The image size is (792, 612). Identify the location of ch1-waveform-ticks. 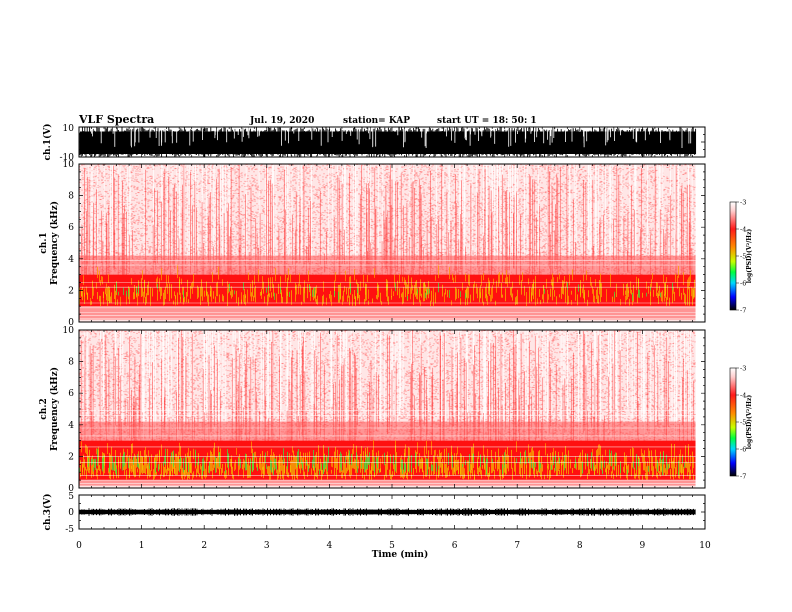
(392, 142).